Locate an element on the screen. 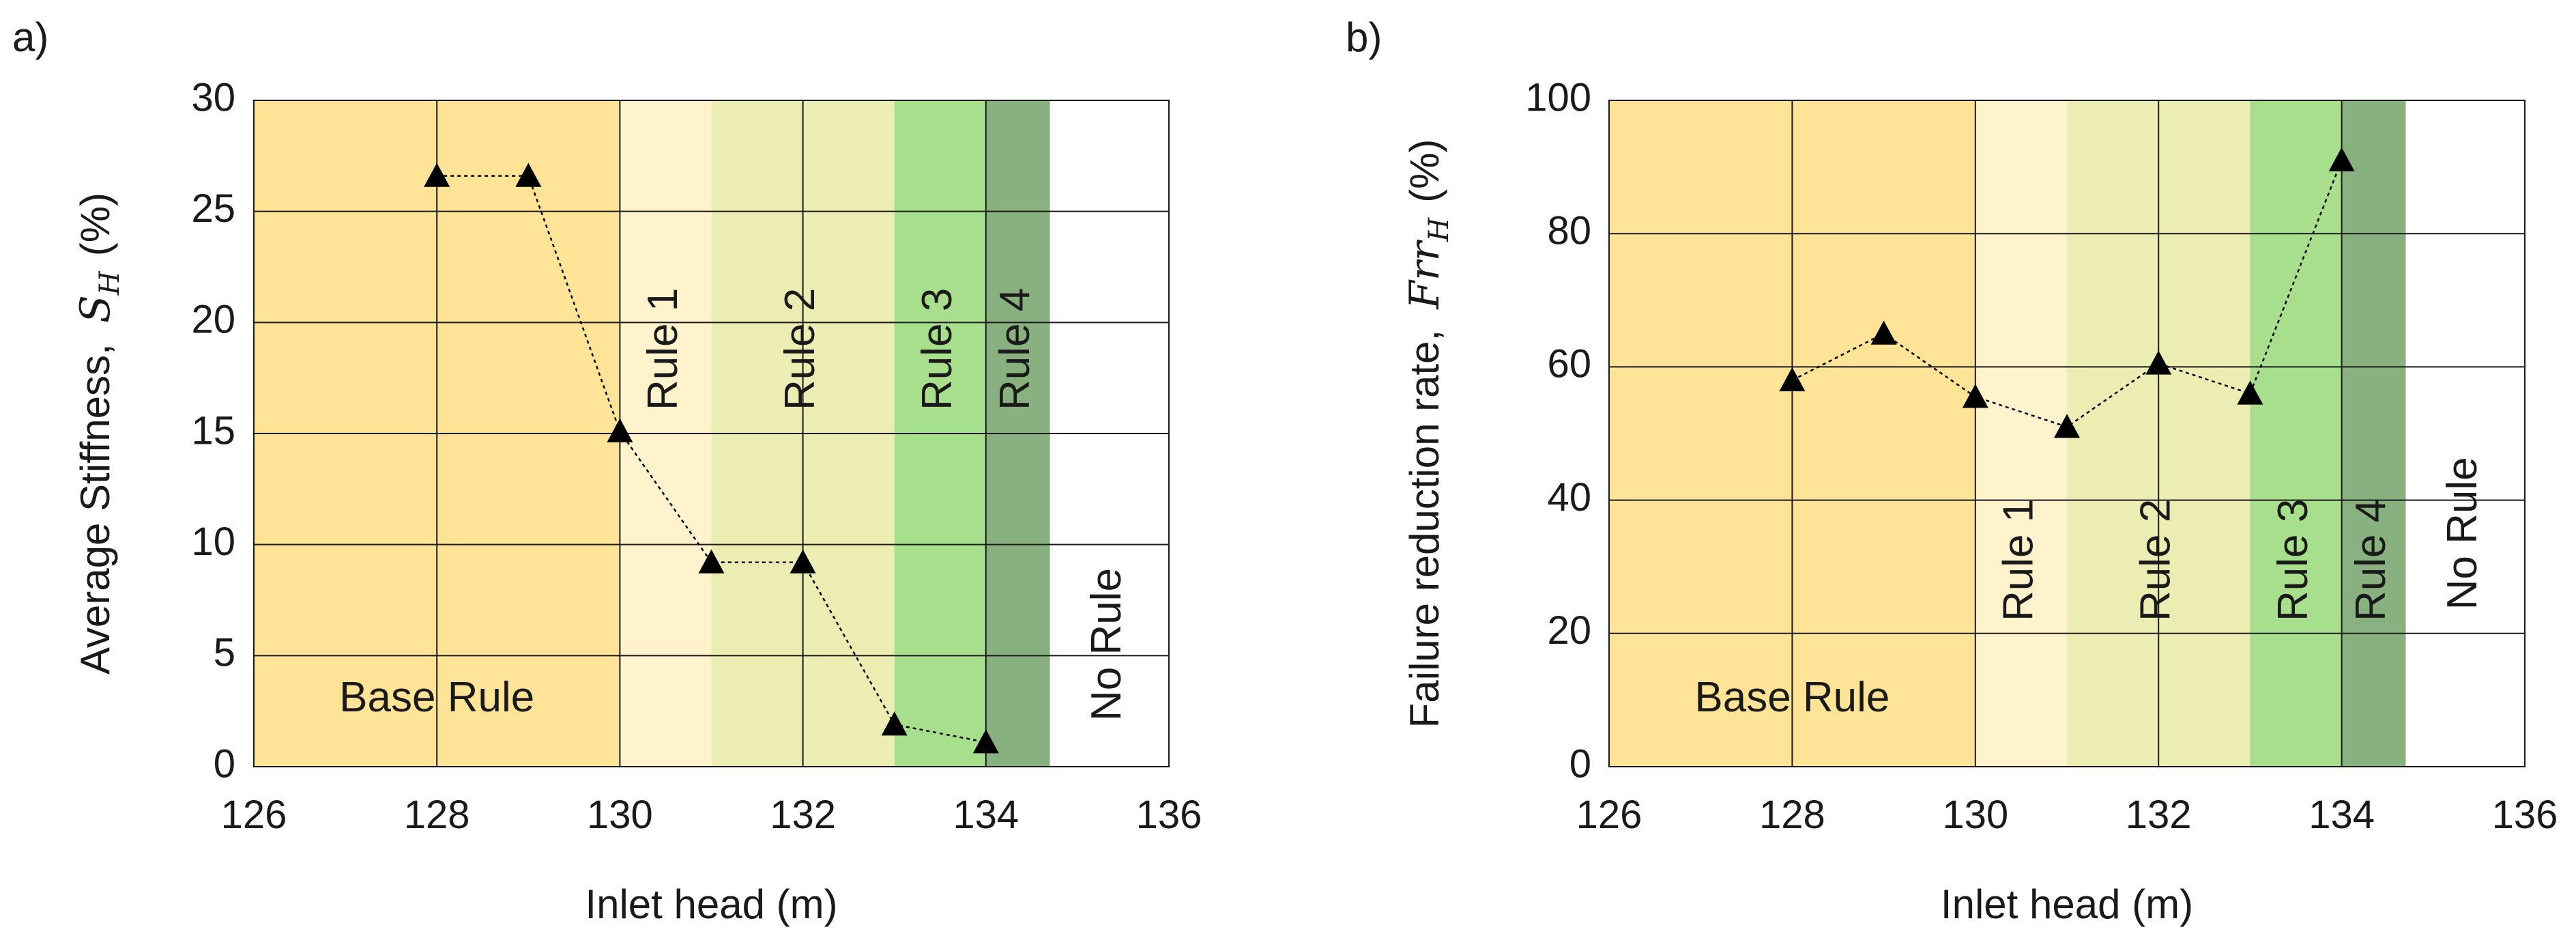 This screenshot has width=2576, height=951. y-tick-label: 60 is located at coordinates (1569, 364).